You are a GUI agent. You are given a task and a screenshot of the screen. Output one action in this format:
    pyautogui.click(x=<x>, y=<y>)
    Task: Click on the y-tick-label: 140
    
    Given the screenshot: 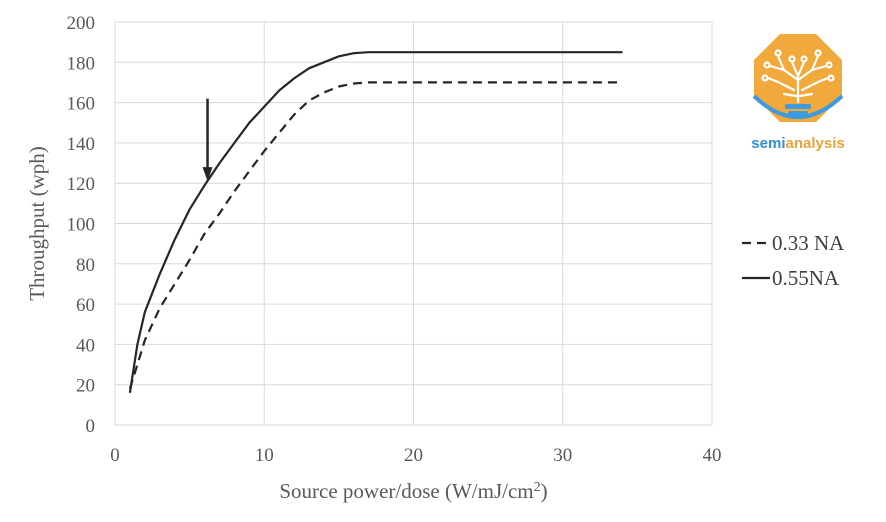 What is the action you would take?
    pyautogui.click(x=81, y=144)
    